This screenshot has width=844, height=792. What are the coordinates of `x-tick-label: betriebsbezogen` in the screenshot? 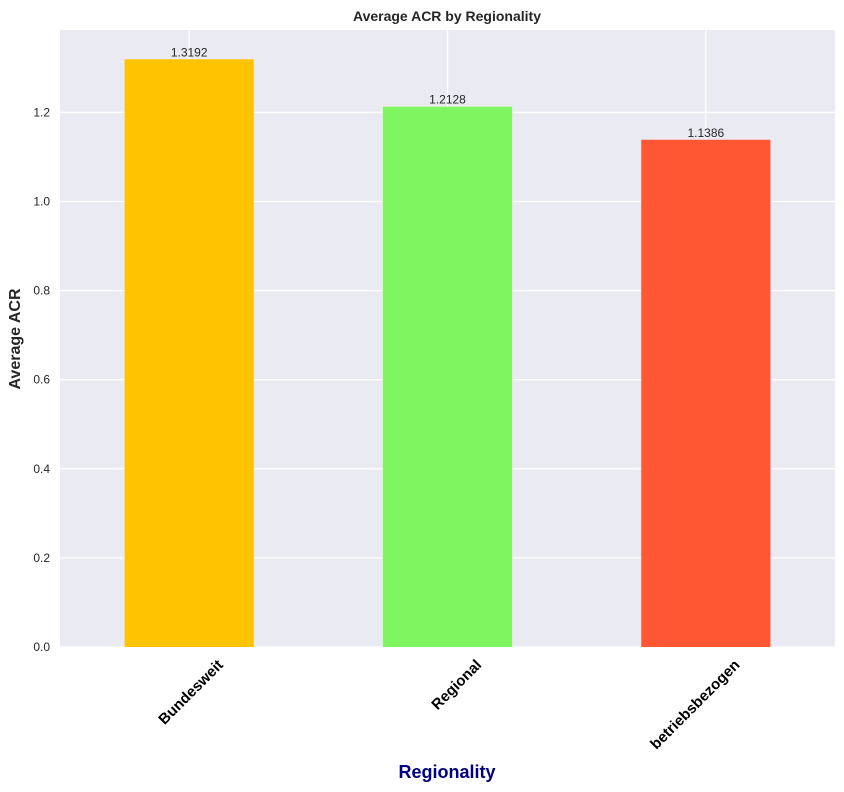 It's located at (695, 705).